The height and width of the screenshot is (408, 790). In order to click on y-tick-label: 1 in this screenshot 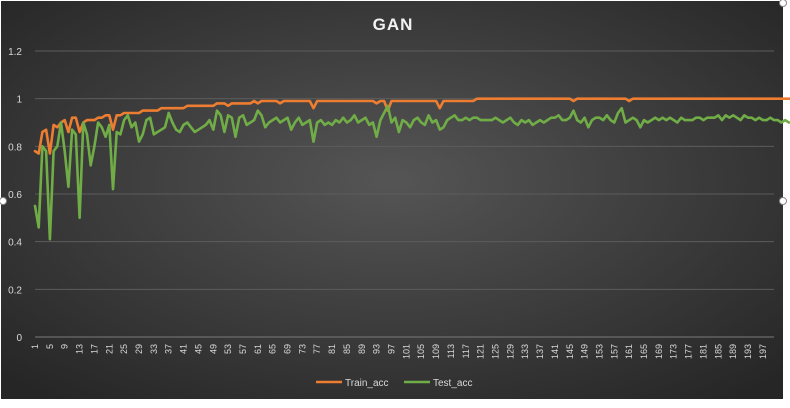, I will do `click(19, 100)`.